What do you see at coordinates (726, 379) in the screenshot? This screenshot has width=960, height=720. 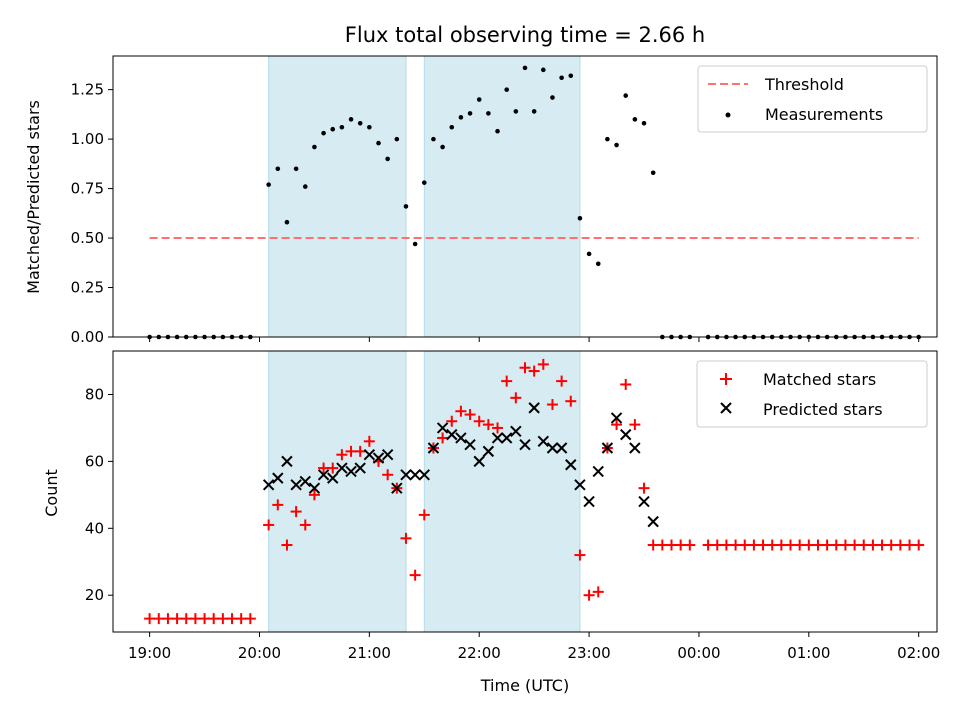 I see `legend-matched-swatch` at bounding box center [726, 379].